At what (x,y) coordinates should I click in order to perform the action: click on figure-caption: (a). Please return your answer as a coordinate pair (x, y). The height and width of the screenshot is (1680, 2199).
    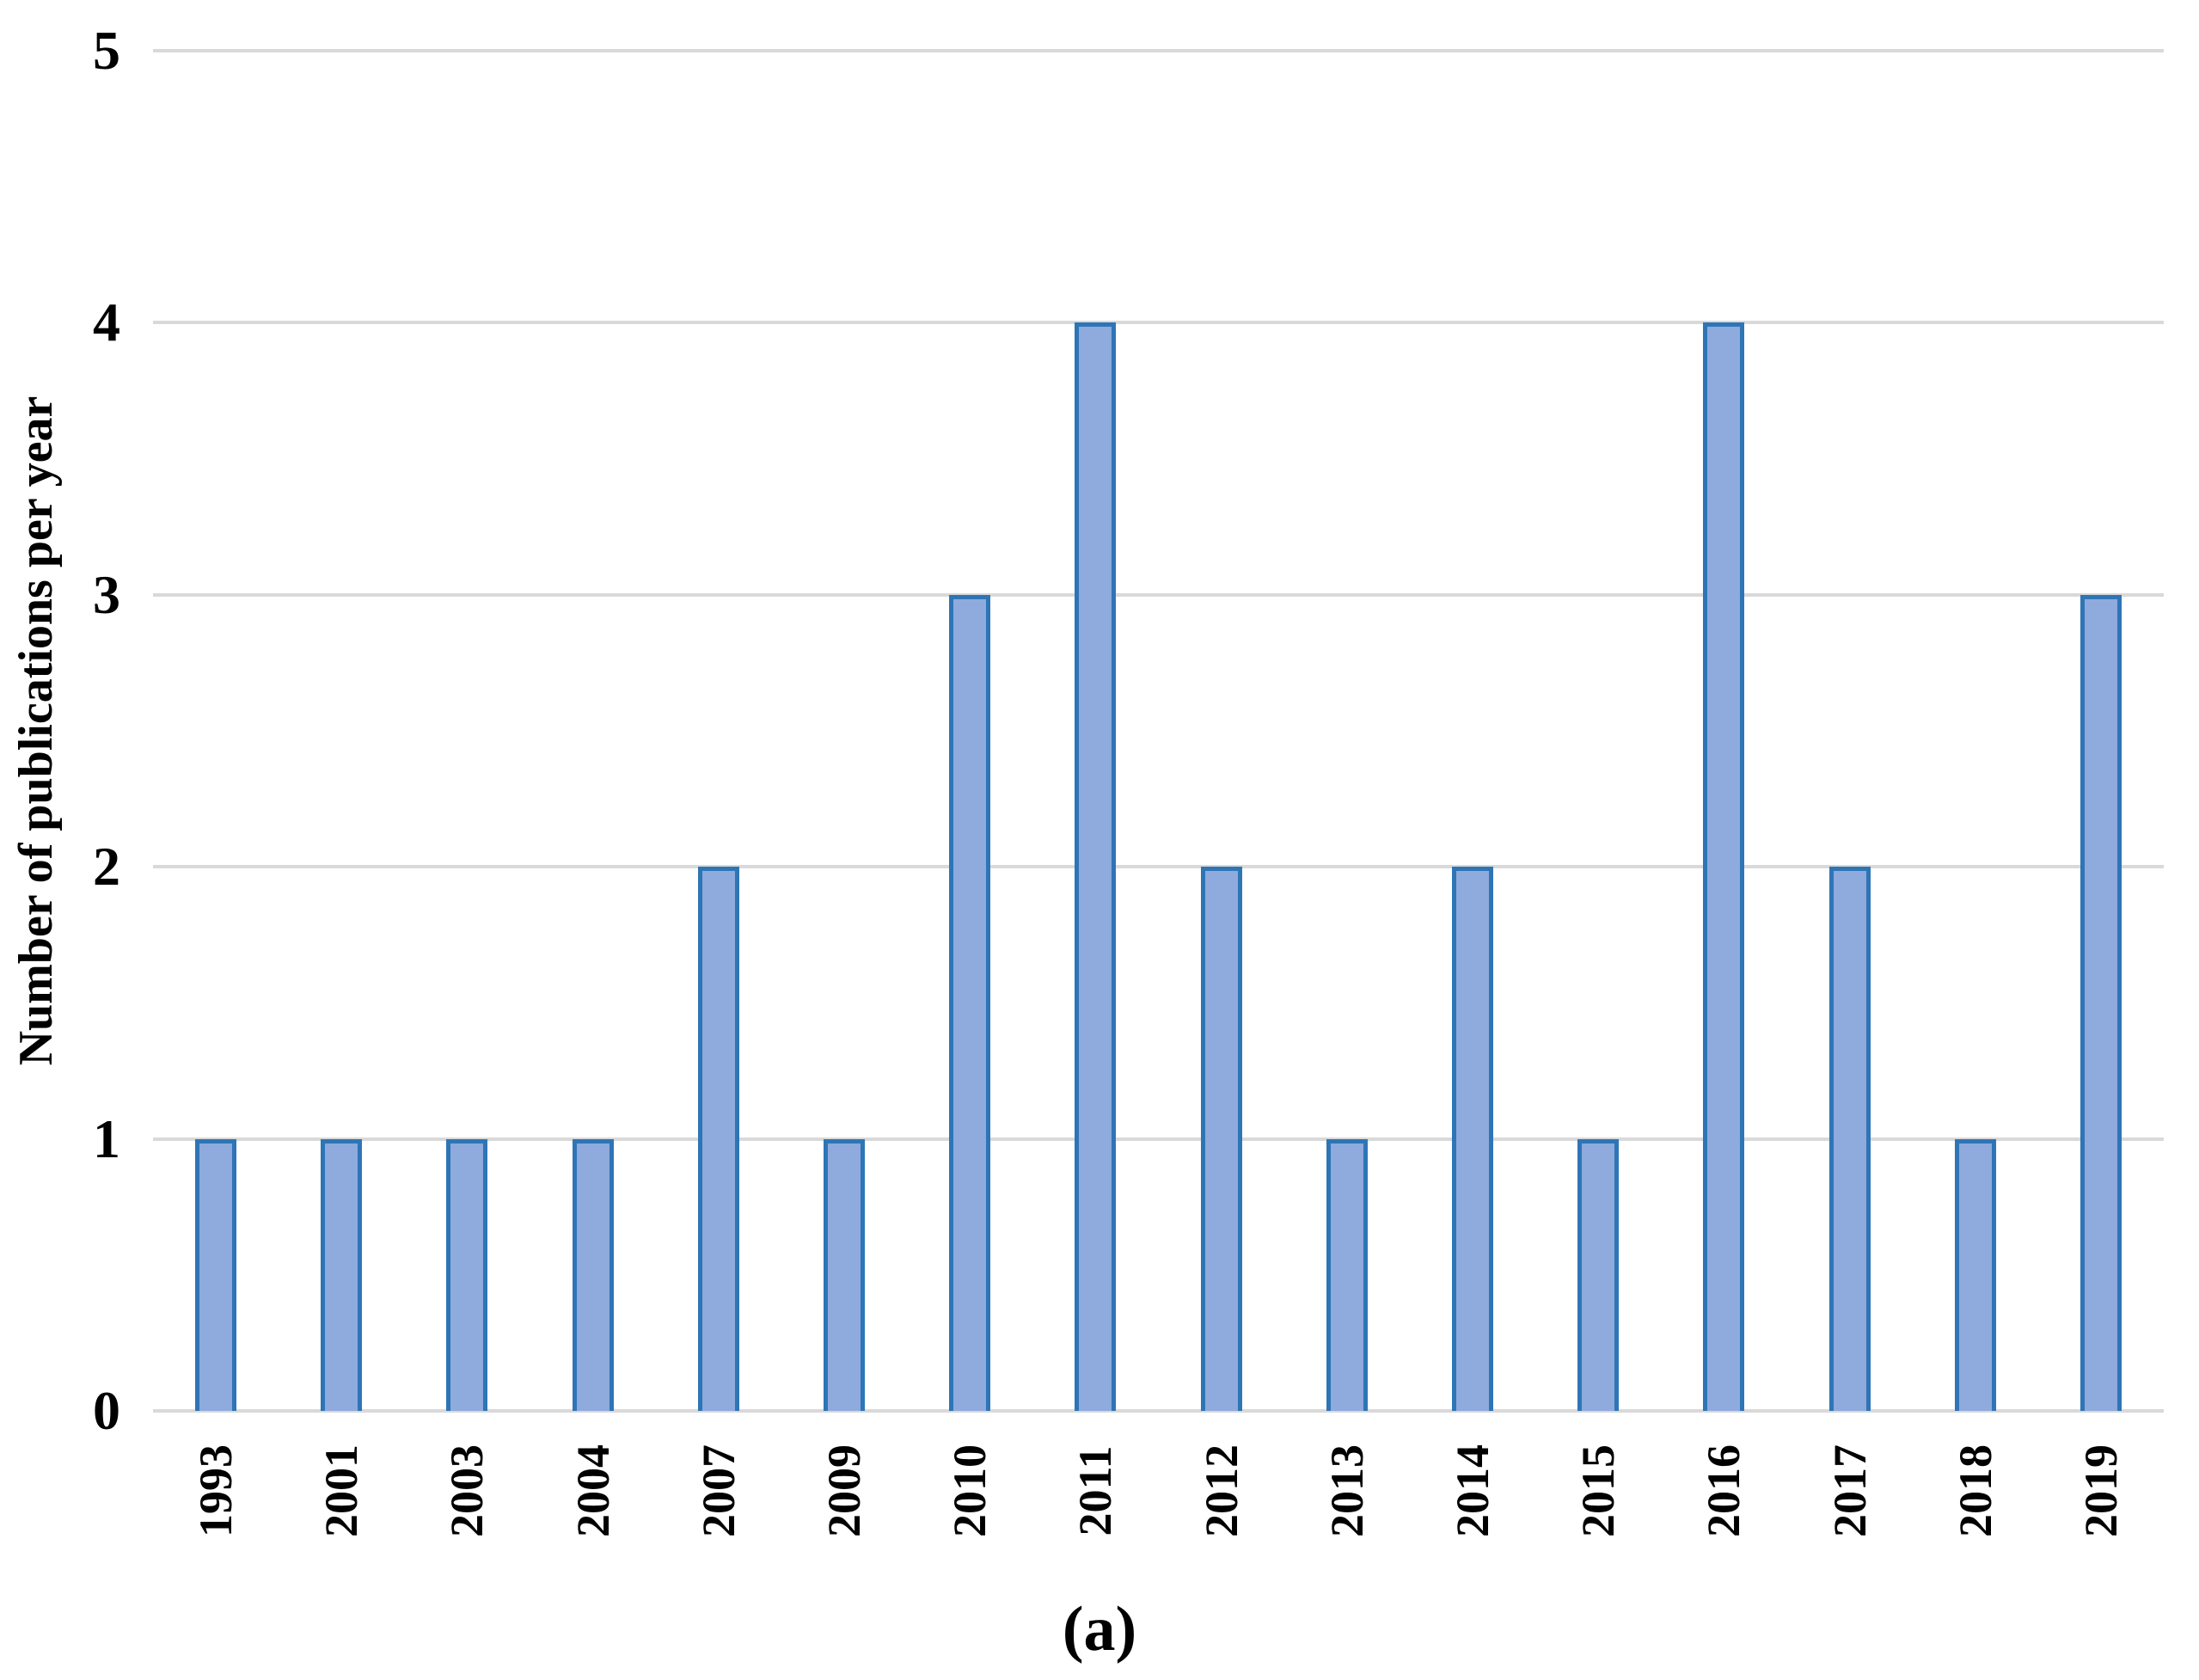
    Looking at the image, I should click on (1099, 1630).